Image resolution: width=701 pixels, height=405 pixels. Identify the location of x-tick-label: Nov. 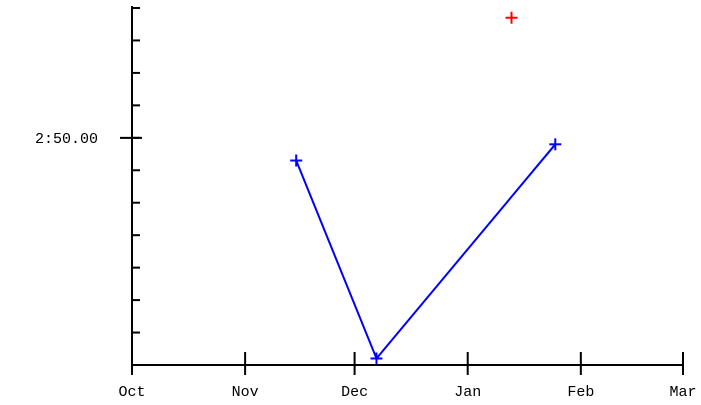
(245, 392).